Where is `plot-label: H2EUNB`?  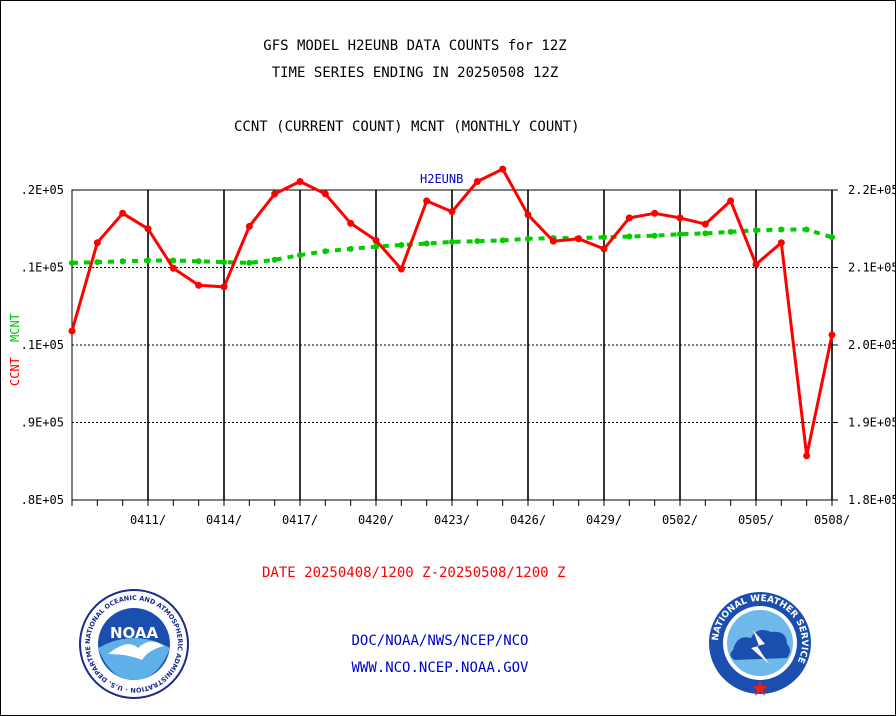 plot-label: H2EUNB is located at coordinates (442, 179).